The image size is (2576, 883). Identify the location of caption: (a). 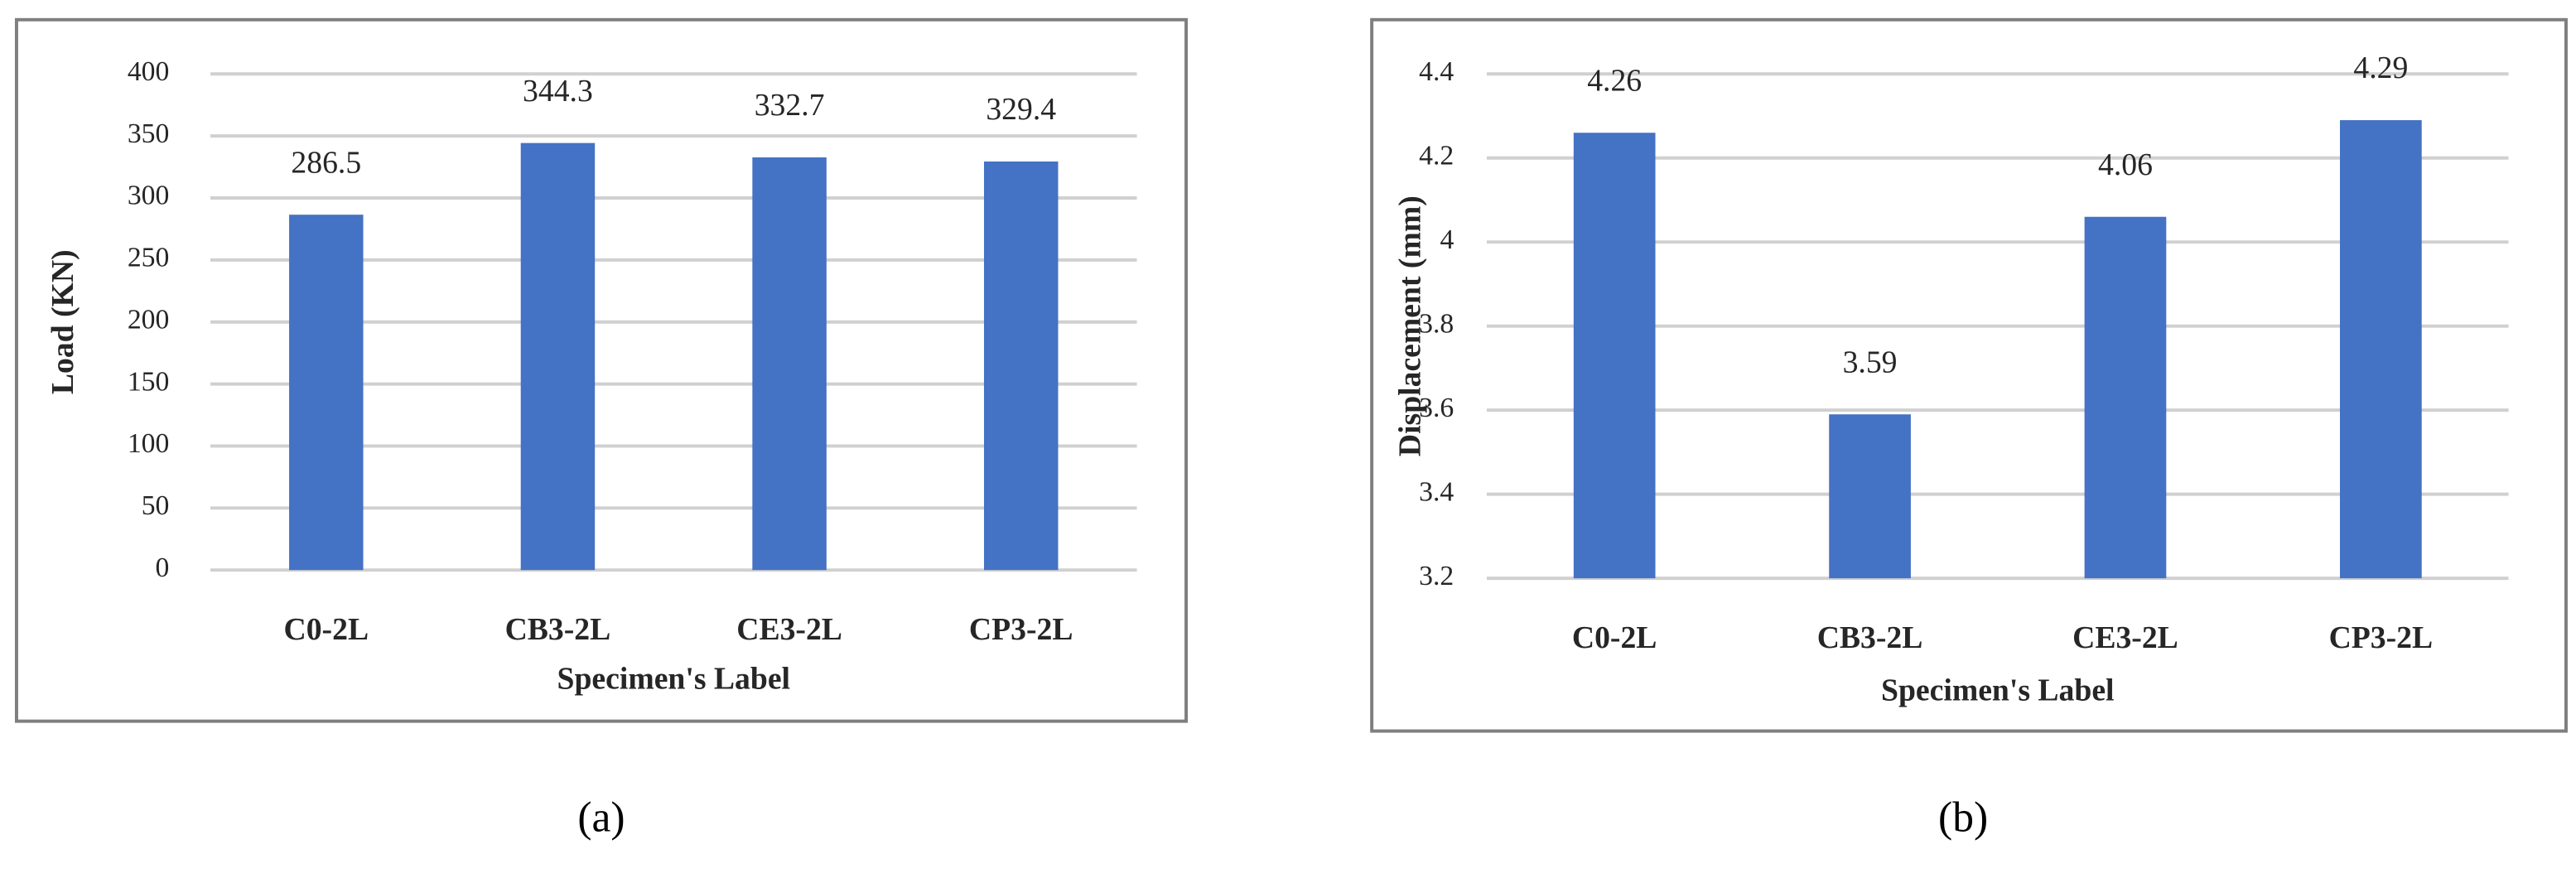
(601, 817).